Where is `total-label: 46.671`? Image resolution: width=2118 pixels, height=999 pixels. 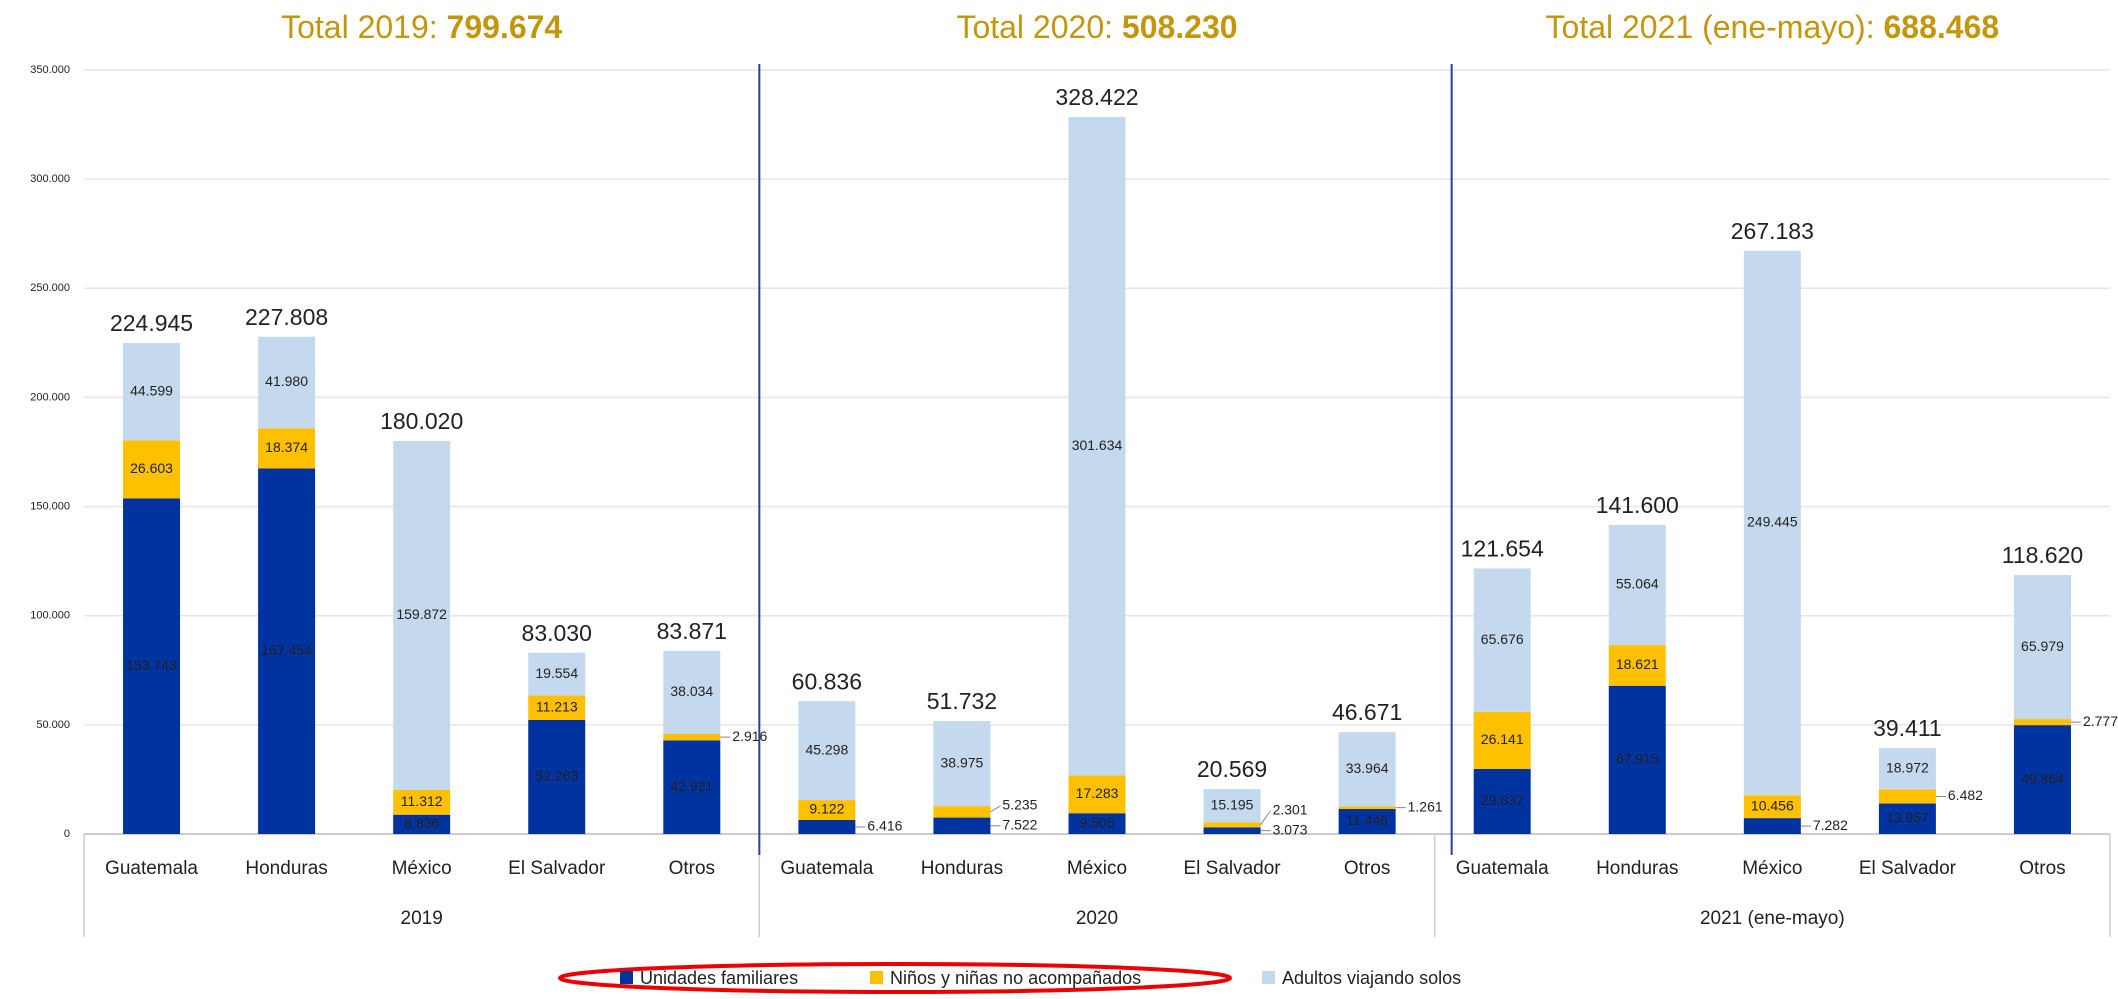
total-label: 46.671 is located at coordinates (1367, 712).